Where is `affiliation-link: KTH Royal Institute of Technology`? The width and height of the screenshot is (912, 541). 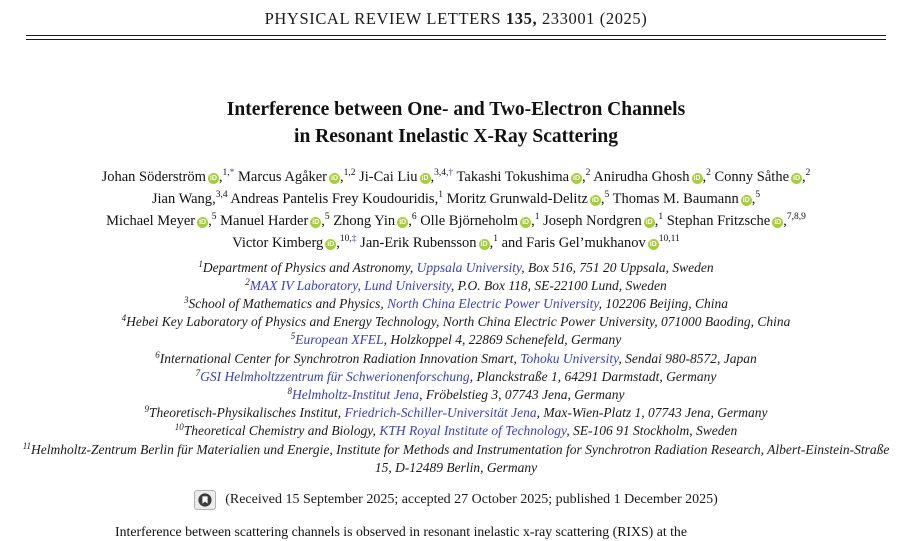
affiliation-link: KTH Royal Institute of Technology is located at coordinates (473, 431).